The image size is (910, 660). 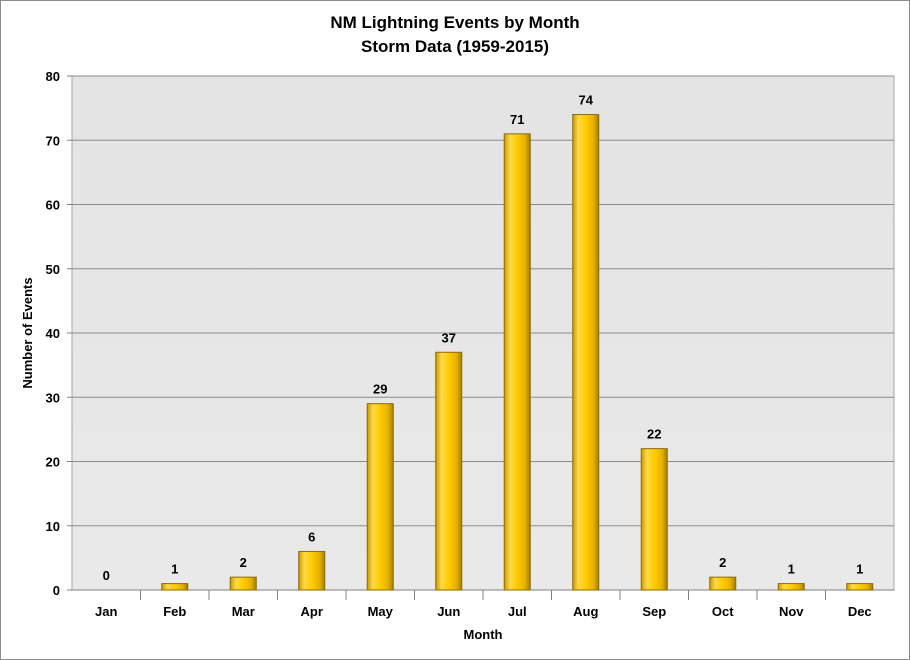 What do you see at coordinates (517, 119) in the screenshot?
I see `data-label-jul: 71` at bounding box center [517, 119].